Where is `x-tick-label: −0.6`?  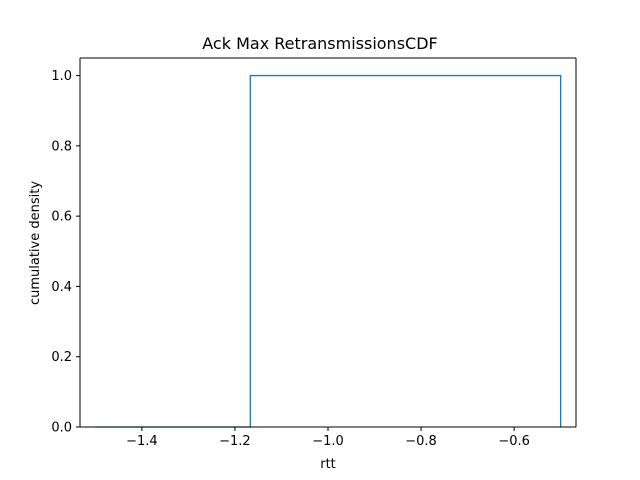
x-tick-label: −0.6 is located at coordinates (514, 441).